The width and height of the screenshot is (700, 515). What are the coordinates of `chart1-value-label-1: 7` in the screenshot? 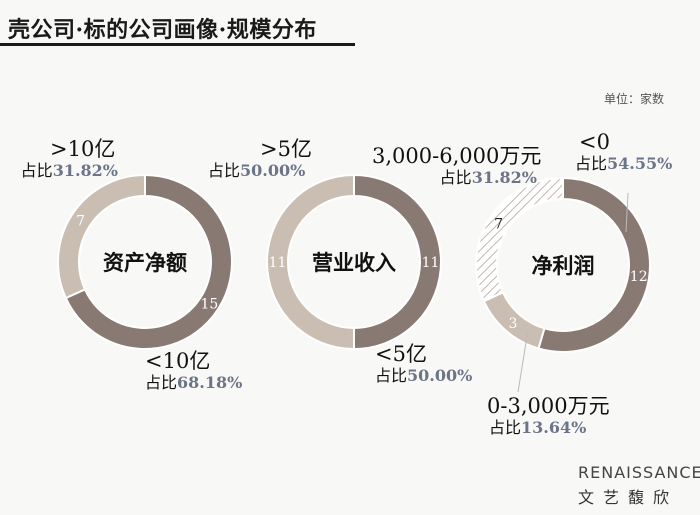 It's located at (80, 222).